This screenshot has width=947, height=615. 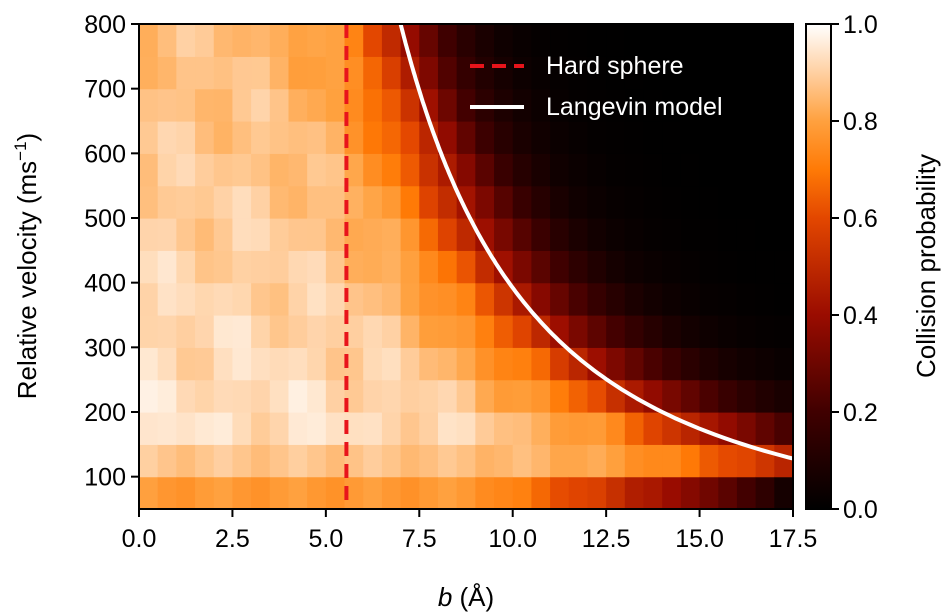 What do you see at coordinates (596, 86) in the screenshot?
I see `legend: Hard sphere Langevin model` at bounding box center [596, 86].